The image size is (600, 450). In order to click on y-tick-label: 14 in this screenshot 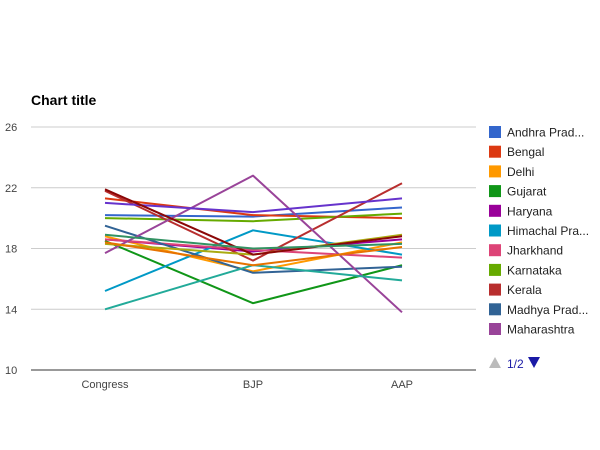, I will do `click(11, 310)`.